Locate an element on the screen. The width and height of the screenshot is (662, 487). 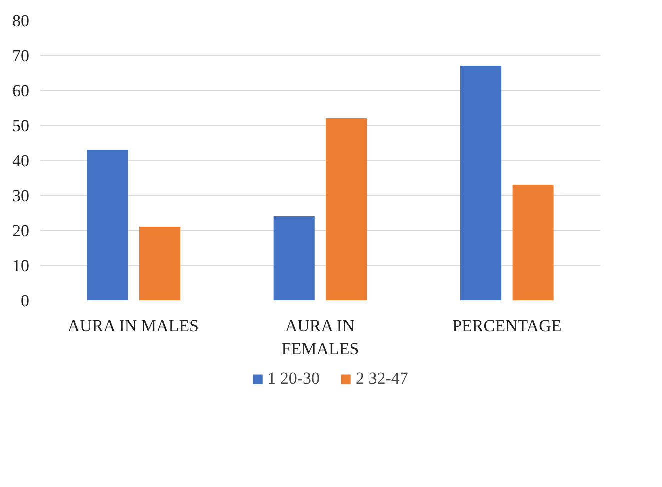
x-tick-label: PERCENTAGE is located at coordinates (507, 326).